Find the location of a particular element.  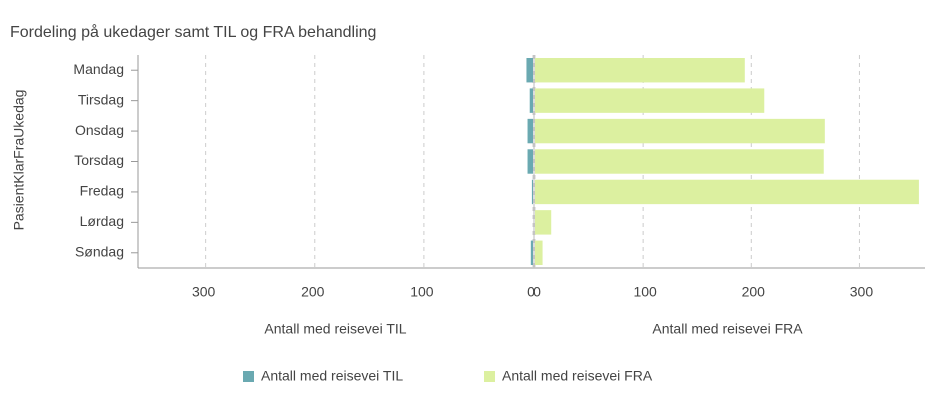

y-axis-label: PasientKlarFraUkedag is located at coordinates (19, 160).